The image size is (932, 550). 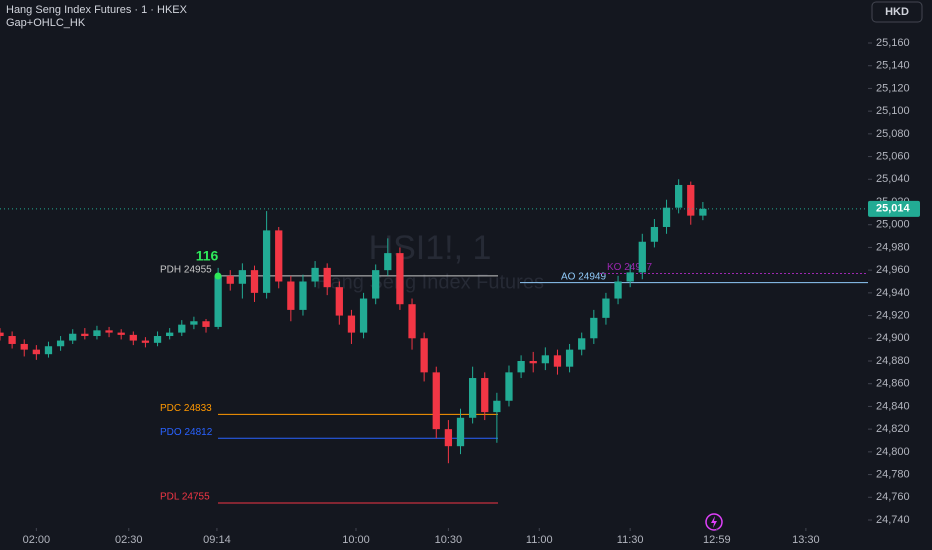 I want to click on y-tick-label: 24,900, so click(x=893, y=338).